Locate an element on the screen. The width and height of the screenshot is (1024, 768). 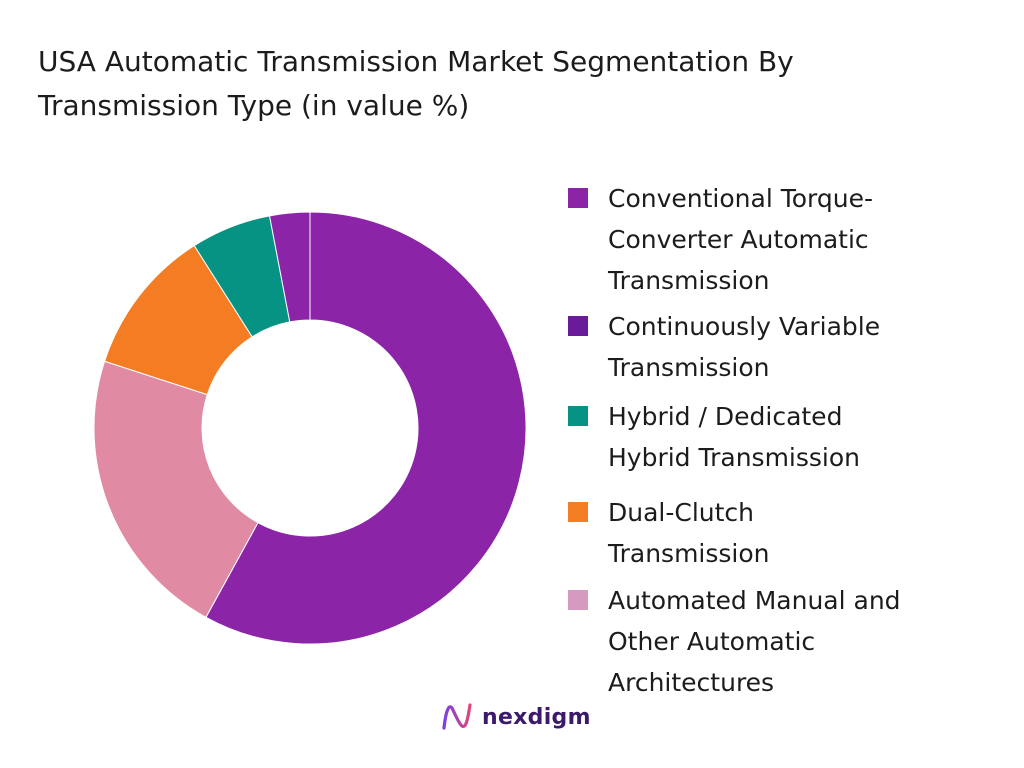
legend-label: Continuously Variable Transmission is located at coordinates (744, 347).